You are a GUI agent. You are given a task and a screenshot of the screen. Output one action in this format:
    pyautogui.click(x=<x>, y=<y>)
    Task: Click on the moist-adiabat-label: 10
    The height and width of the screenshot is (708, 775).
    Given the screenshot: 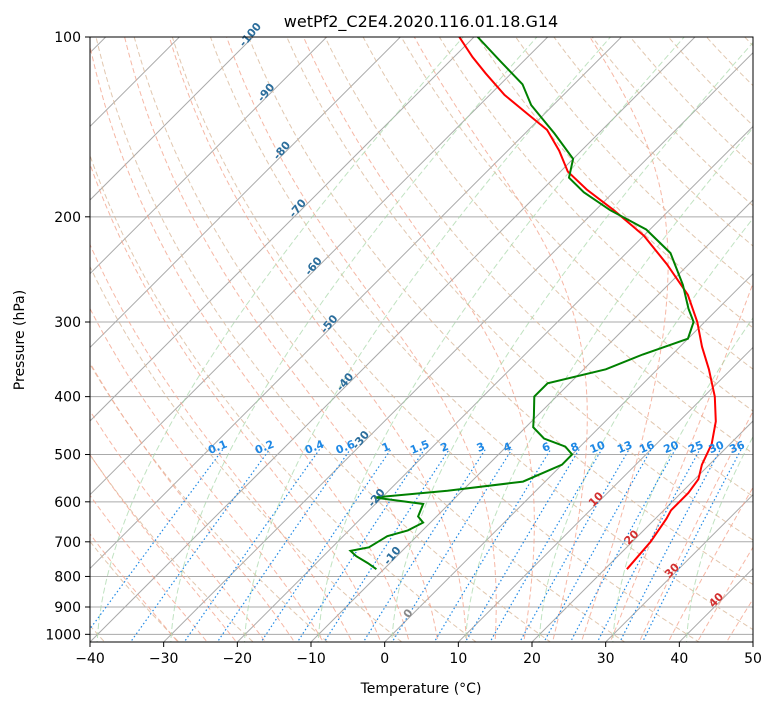 What is the action you would take?
    pyautogui.click(x=596, y=499)
    